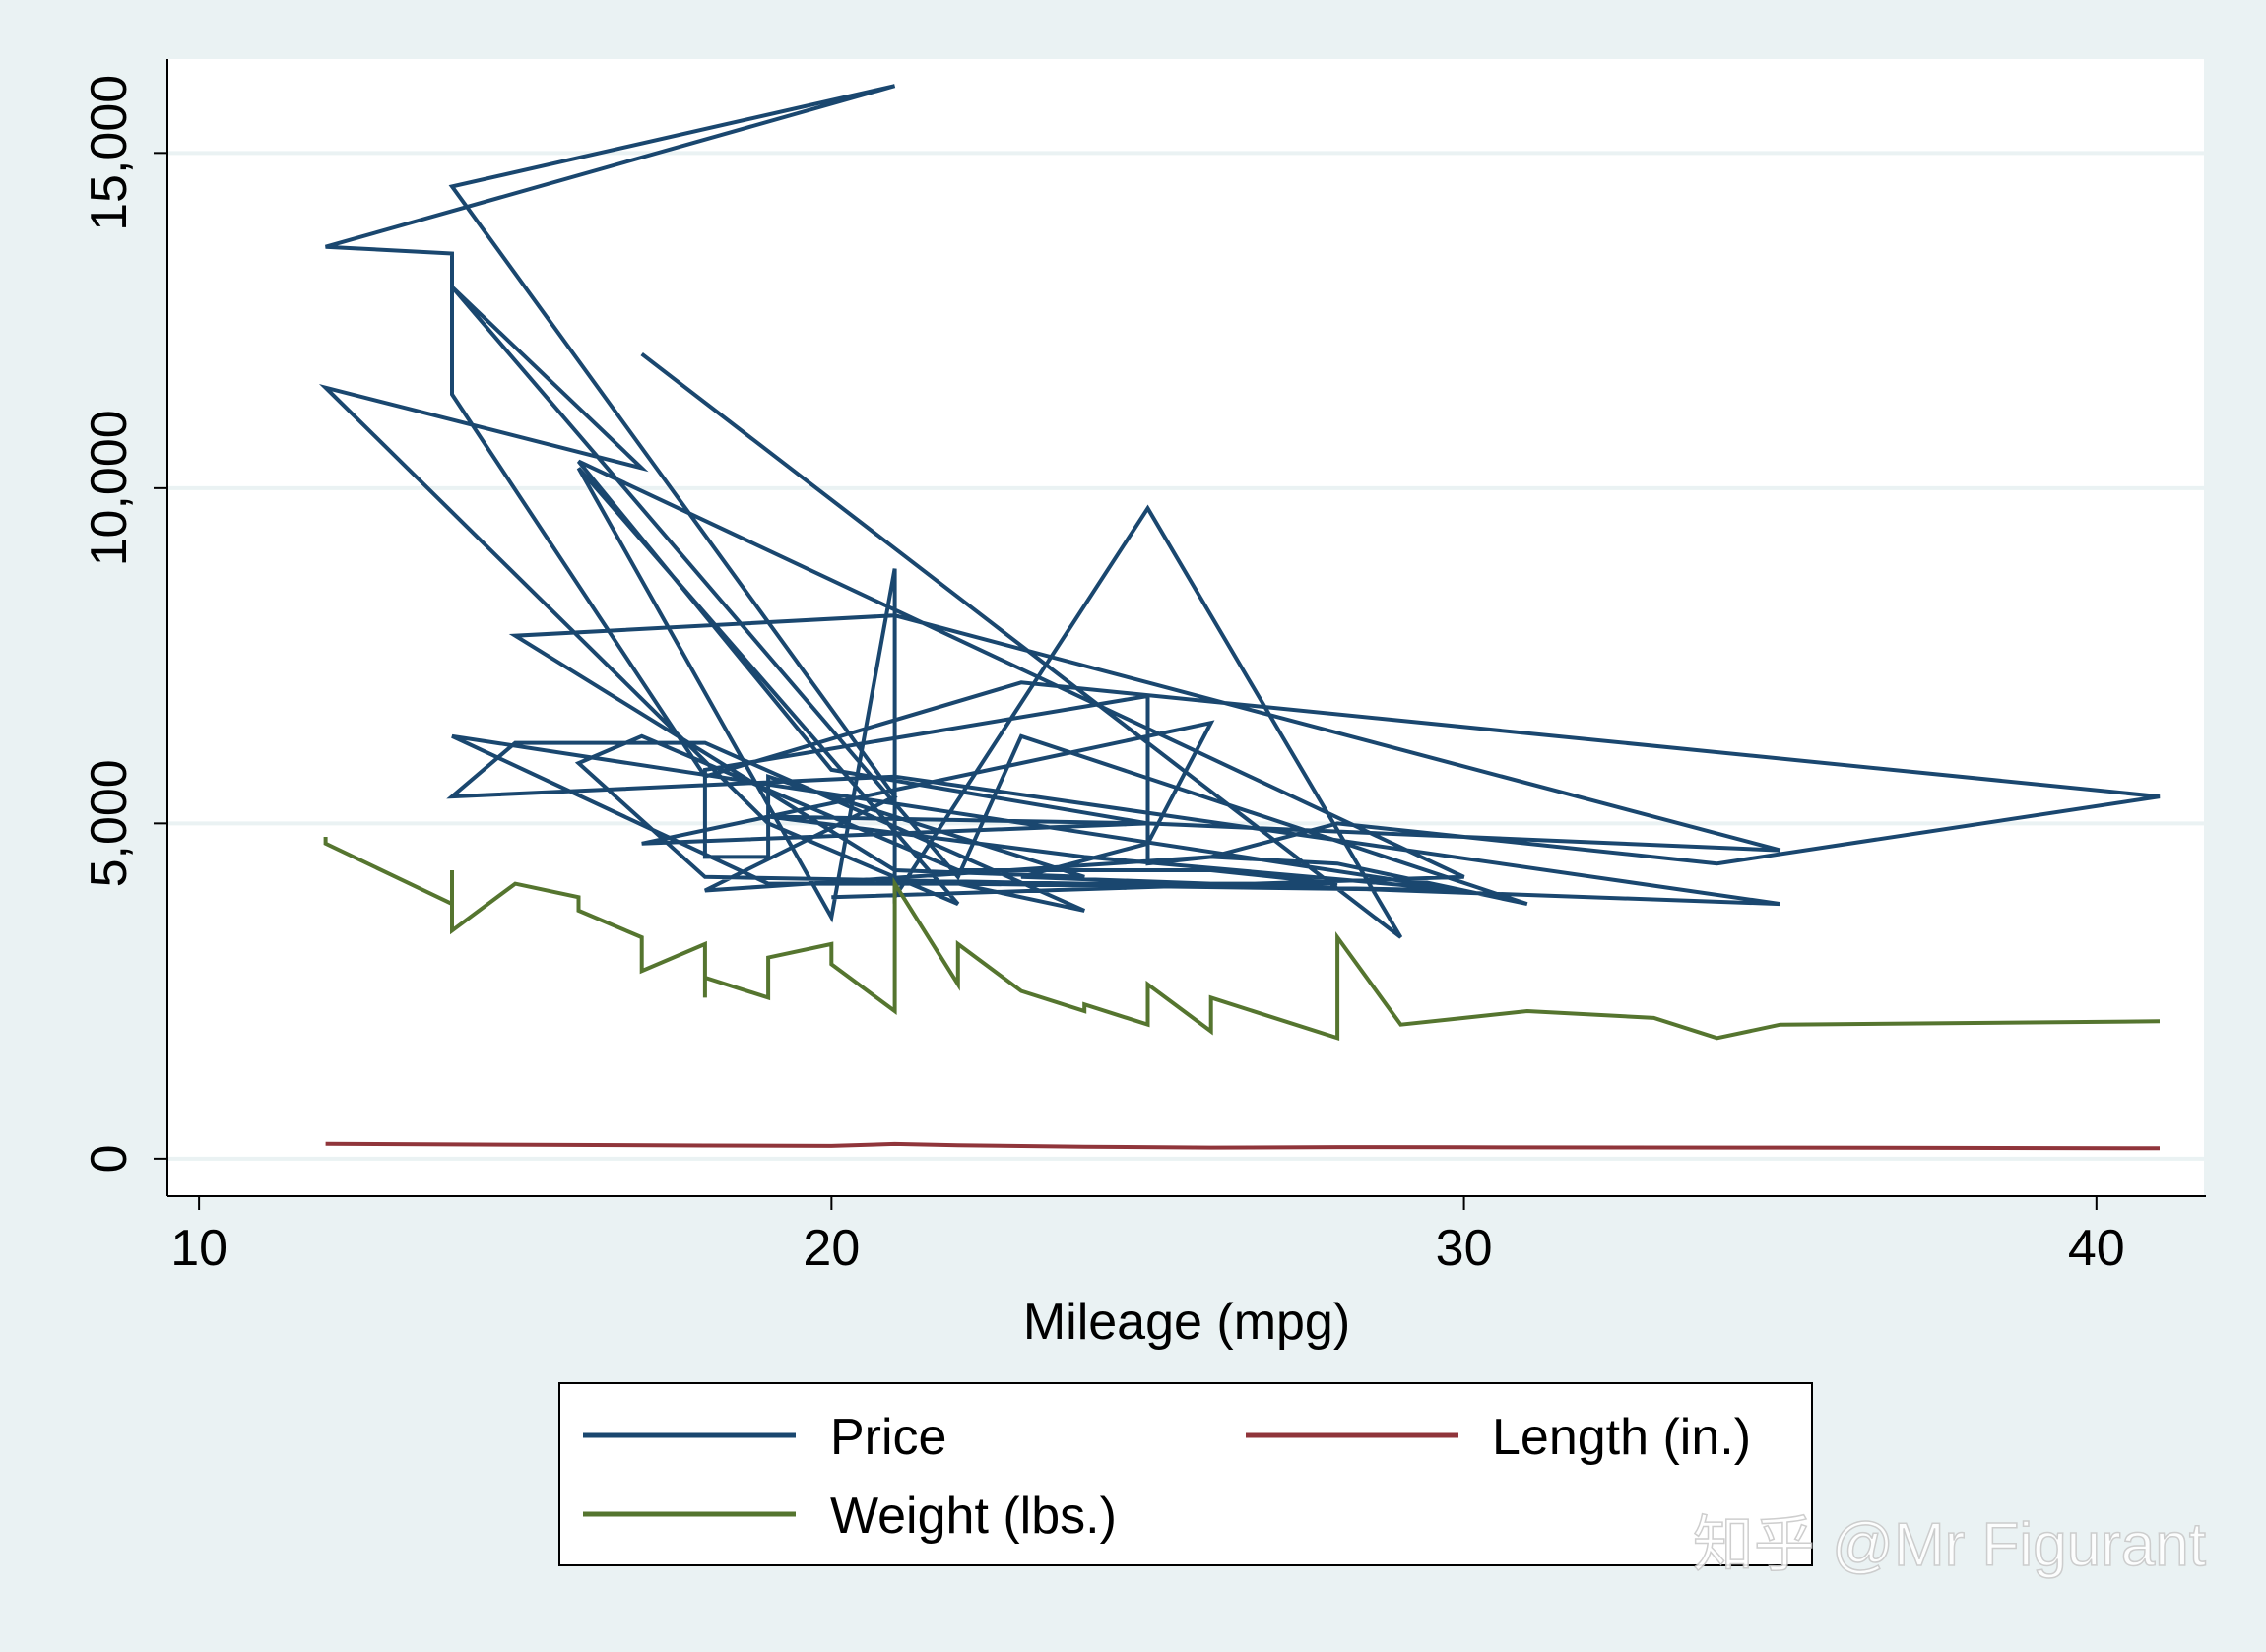  What do you see at coordinates (2096, 1248) in the screenshot?
I see `x-tick-label-3: 40` at bounding box center [2096, 1248].